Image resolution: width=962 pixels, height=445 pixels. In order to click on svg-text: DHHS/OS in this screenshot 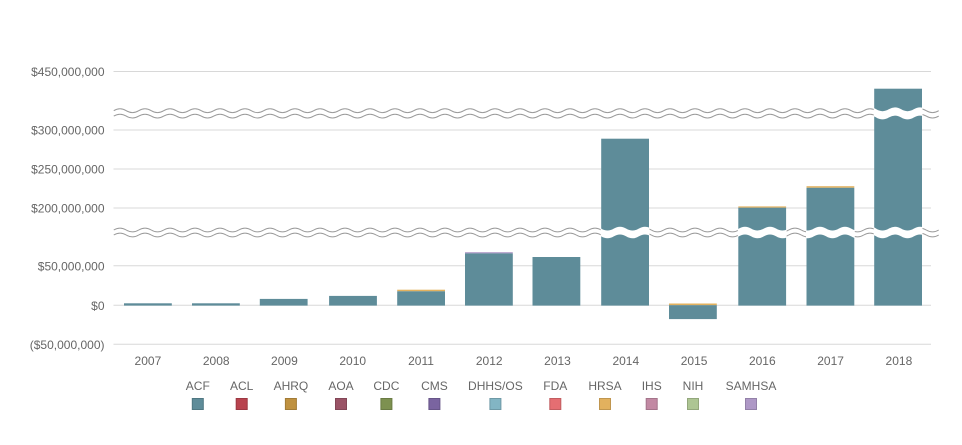, I will do `click(495, 386)`.